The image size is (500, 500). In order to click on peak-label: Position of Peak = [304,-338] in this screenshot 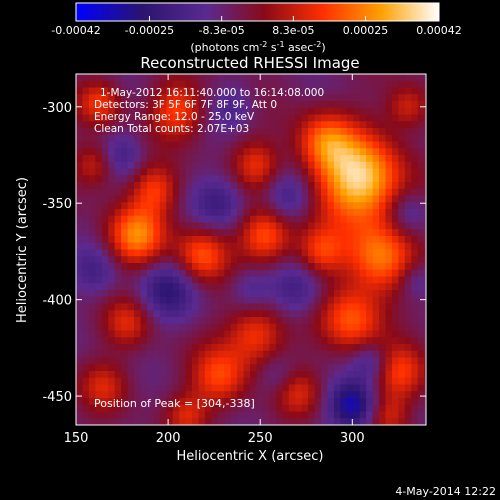, I will do `click(174, 403)`.